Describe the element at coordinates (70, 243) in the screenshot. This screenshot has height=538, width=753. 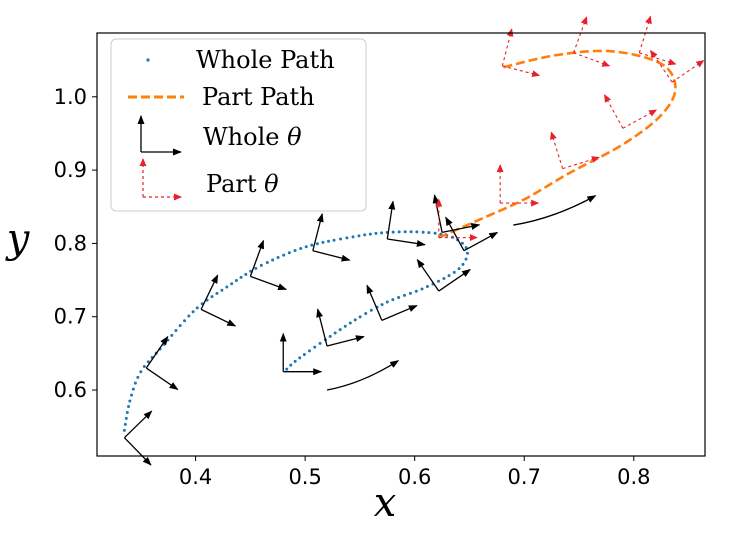
I see `y-tick-label: 0.8` at that location.